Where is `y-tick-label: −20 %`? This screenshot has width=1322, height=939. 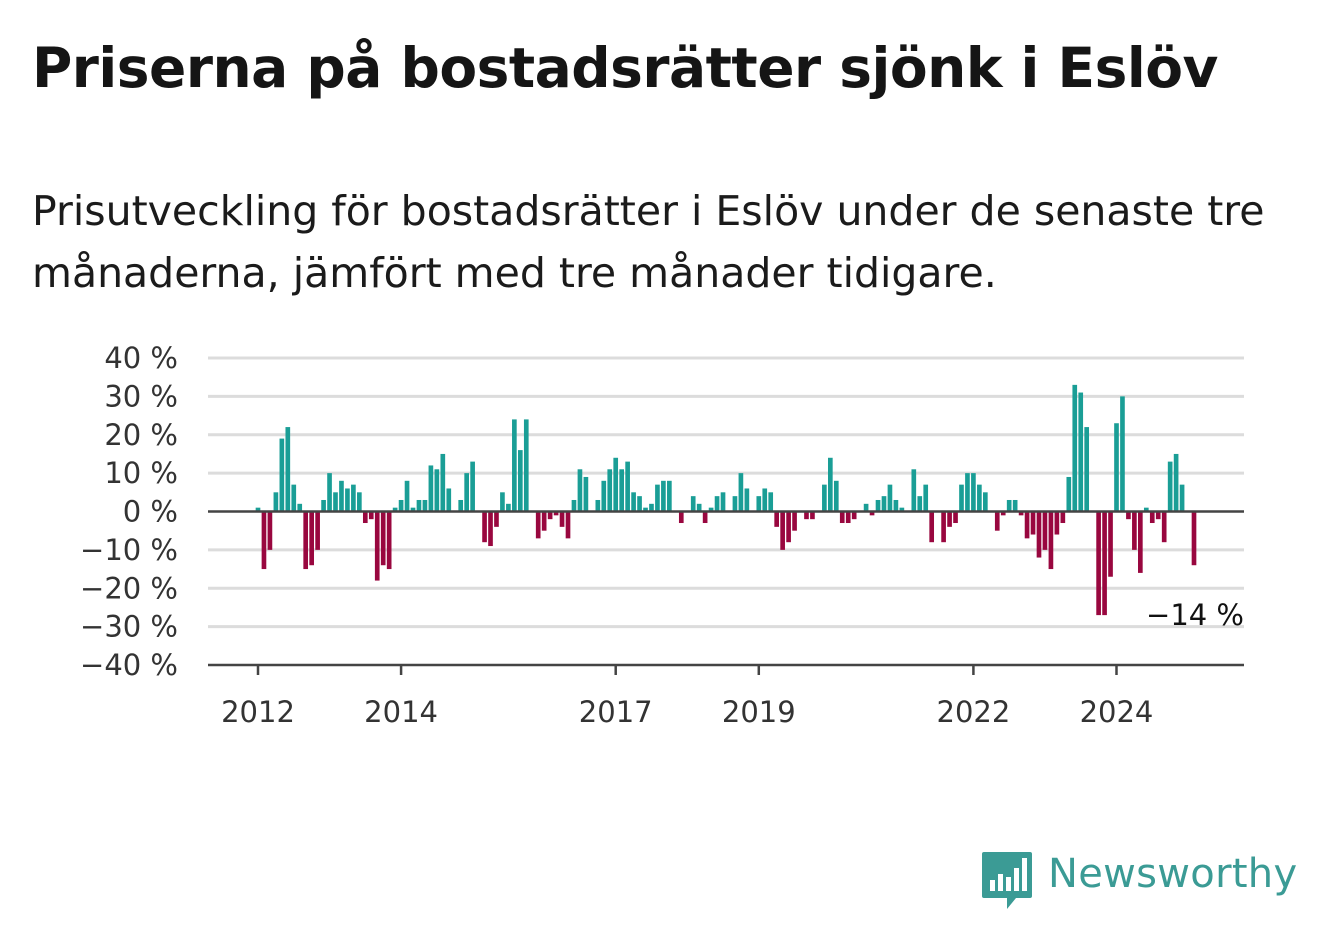 y-tick-label: −20 % is located at coordinates (129, 588).